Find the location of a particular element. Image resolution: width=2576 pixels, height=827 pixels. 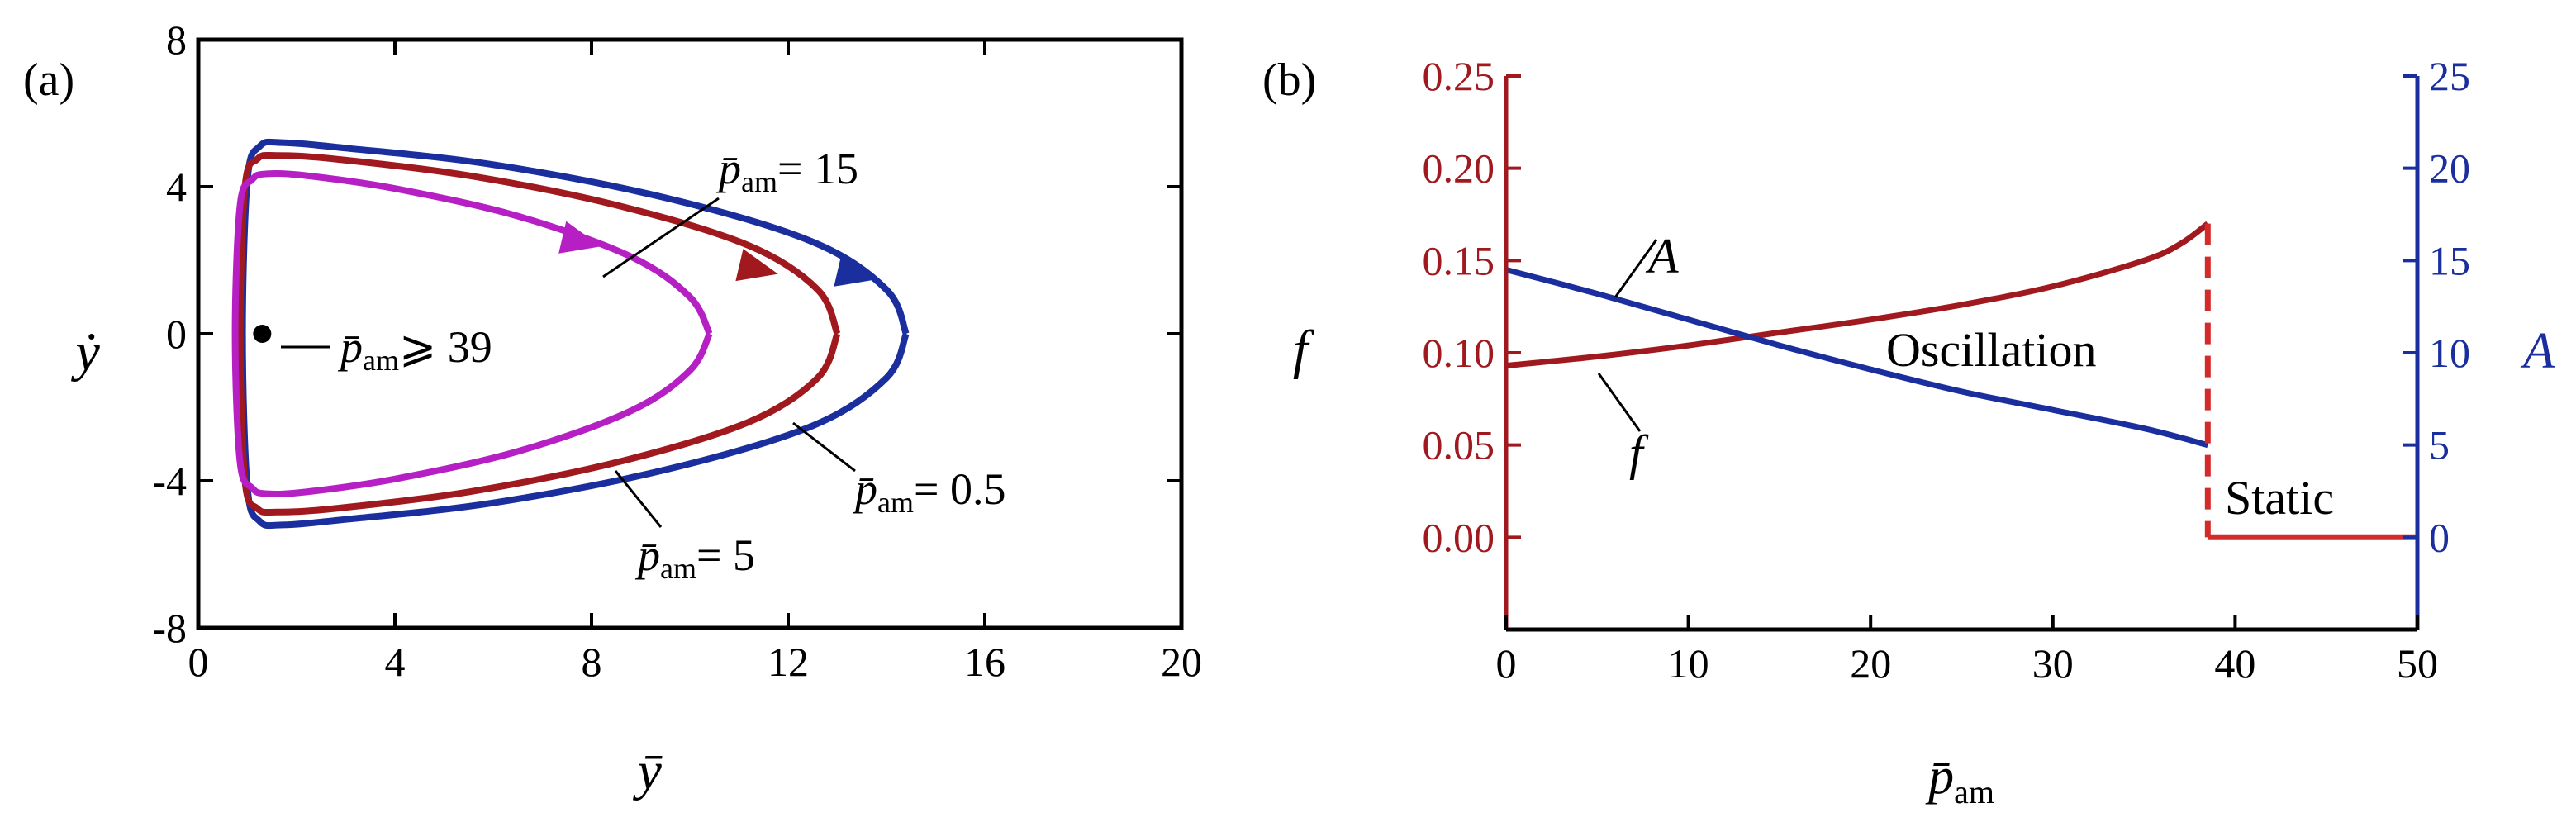

x-tick-label: 12 is located at coordinates (788, 662).